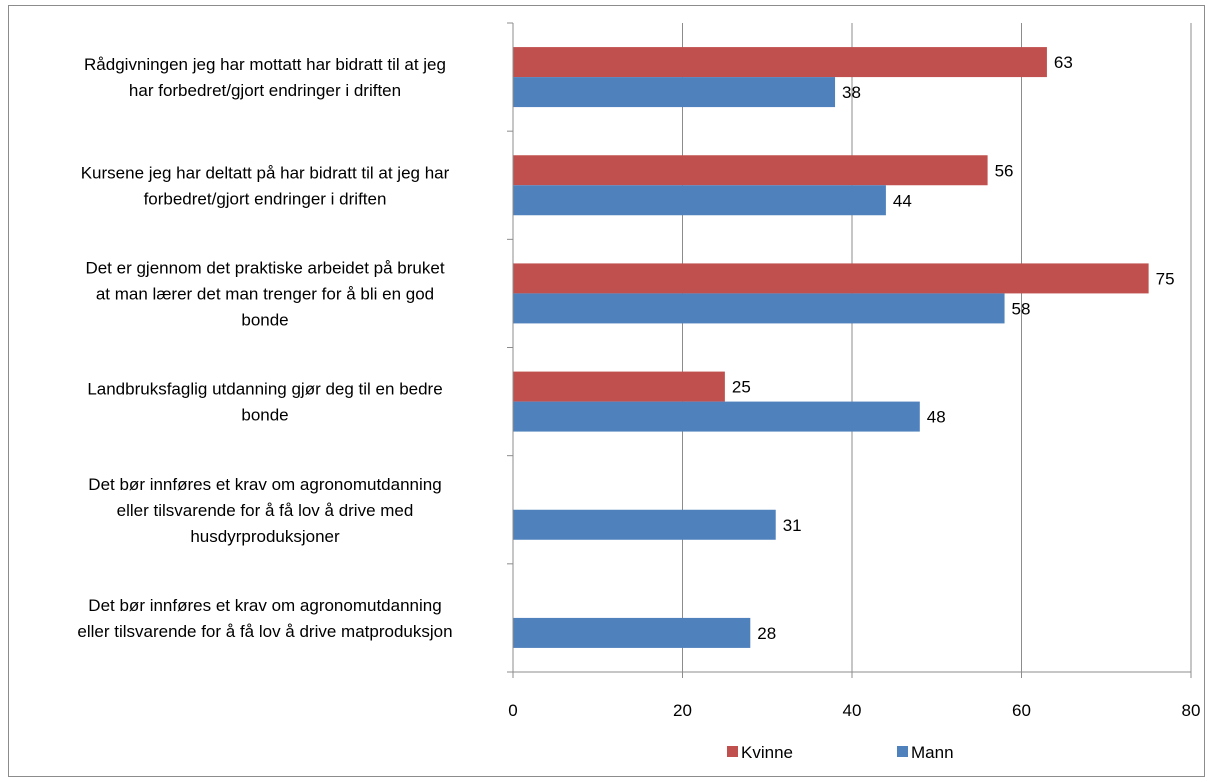 The height and width of the screenshot is (782, 1213). Describe the element at coordinates (264, 319) in the screenshot. I see `category-label-2-line-2: bonde` at that location.